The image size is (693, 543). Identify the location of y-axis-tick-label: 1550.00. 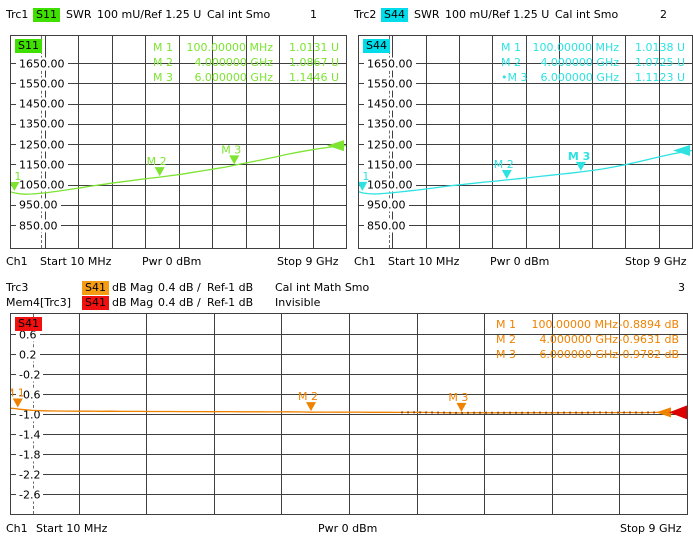
(390, 84).